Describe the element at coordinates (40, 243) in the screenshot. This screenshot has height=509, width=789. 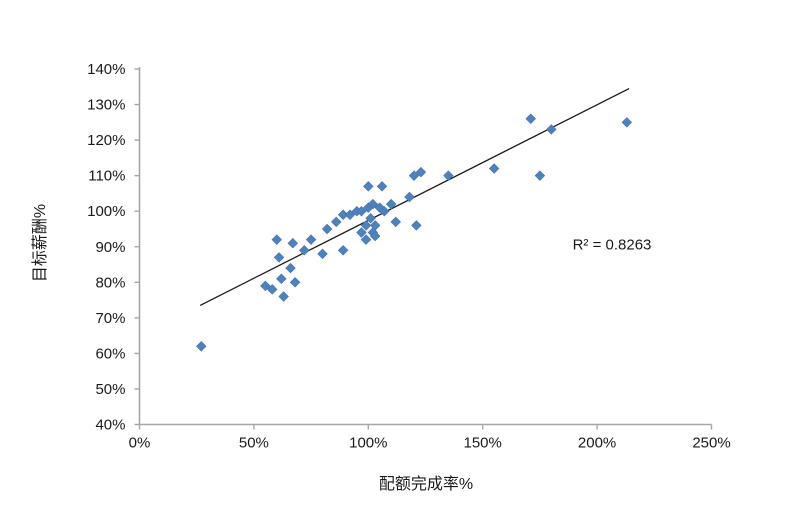
I see `y-axis-title: 目标薪酬%` at that location.